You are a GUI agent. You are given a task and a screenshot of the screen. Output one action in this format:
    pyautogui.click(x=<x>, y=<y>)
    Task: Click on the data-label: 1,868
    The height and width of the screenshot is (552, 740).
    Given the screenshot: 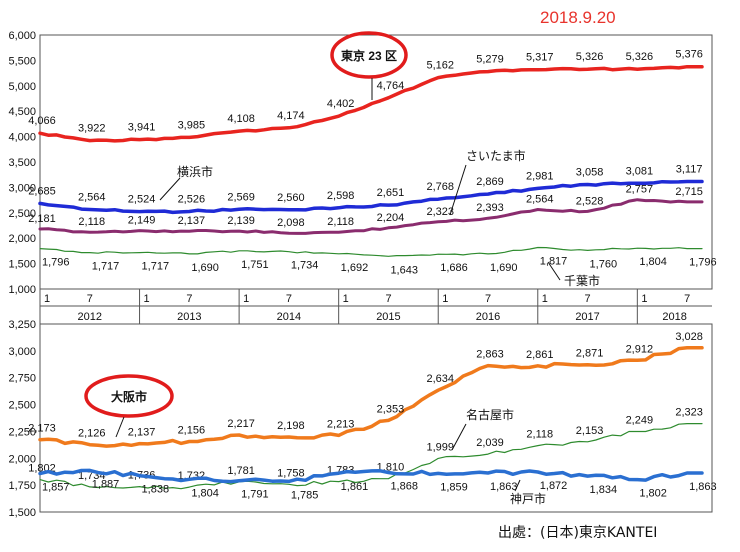 What is the action you would take?
    pyautogui.click(x=404, y=486)
    